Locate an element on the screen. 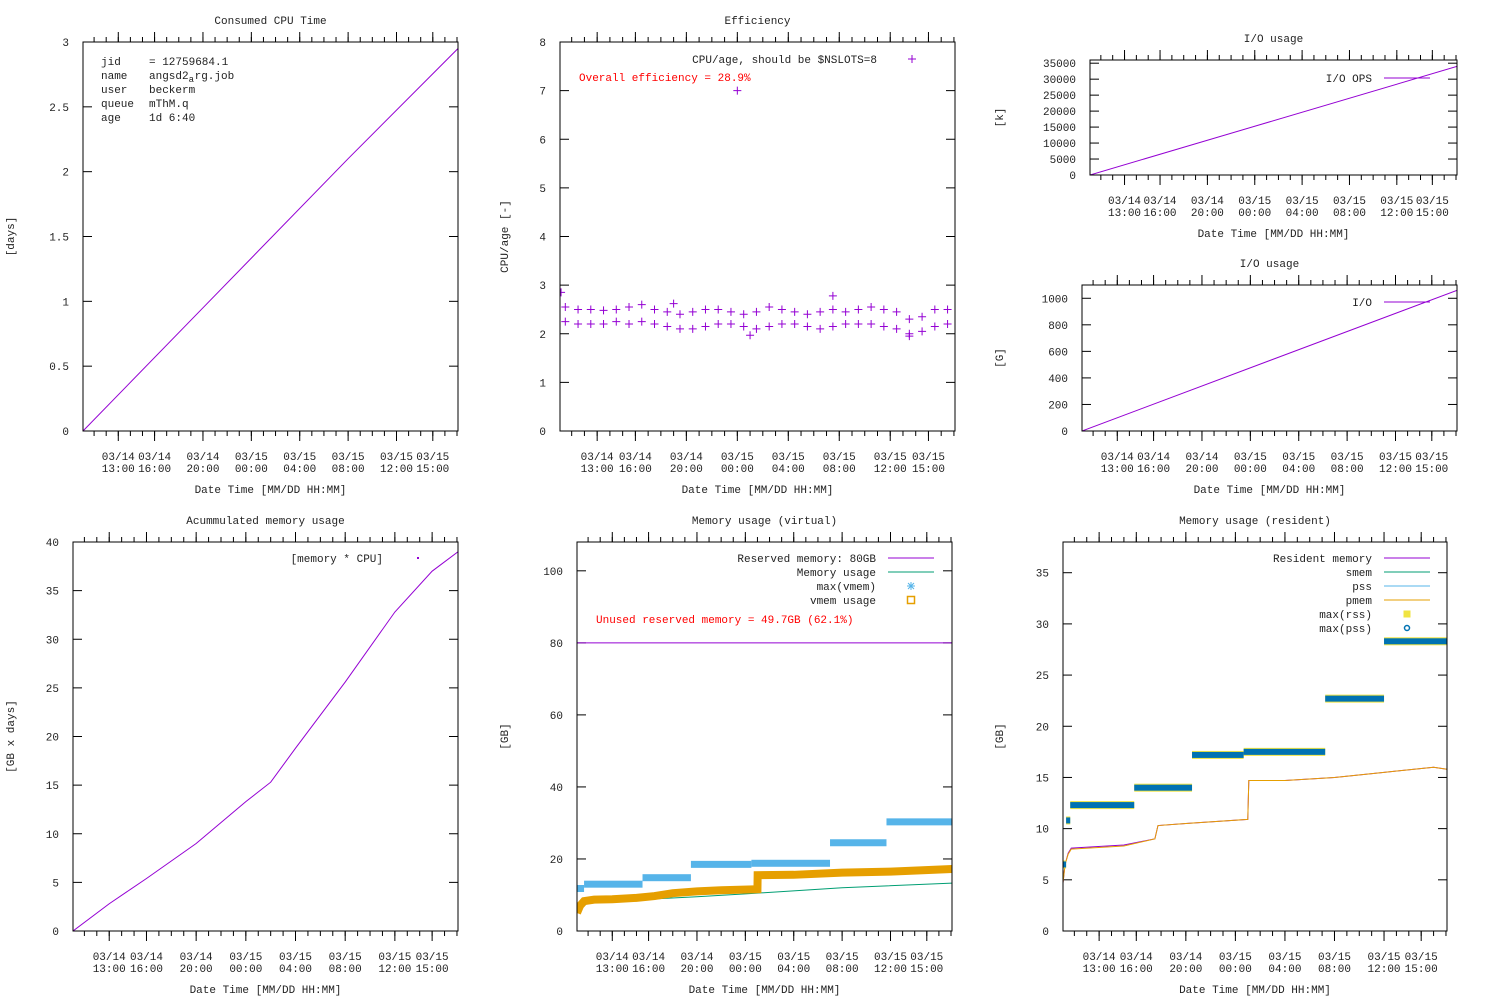 The width and height of the screenshot is (1500, 1000). info-value: = 12759684.1 is located at coordinates (189, 63).